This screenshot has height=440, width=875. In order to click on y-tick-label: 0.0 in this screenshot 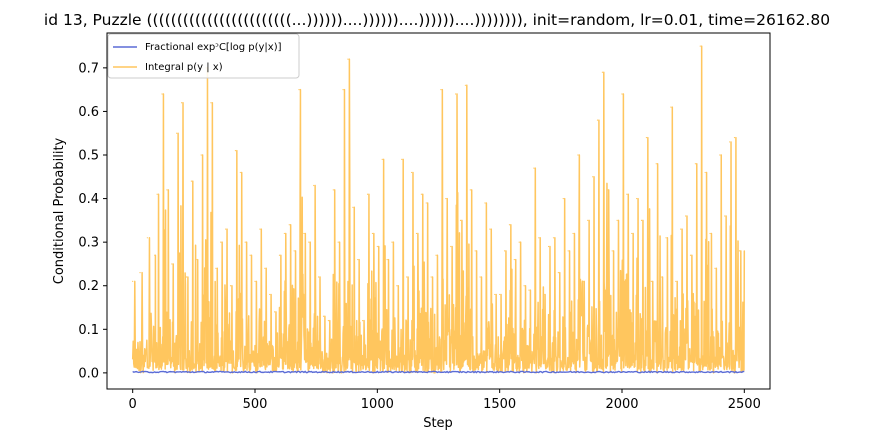, I will do `click(88, 373)`.